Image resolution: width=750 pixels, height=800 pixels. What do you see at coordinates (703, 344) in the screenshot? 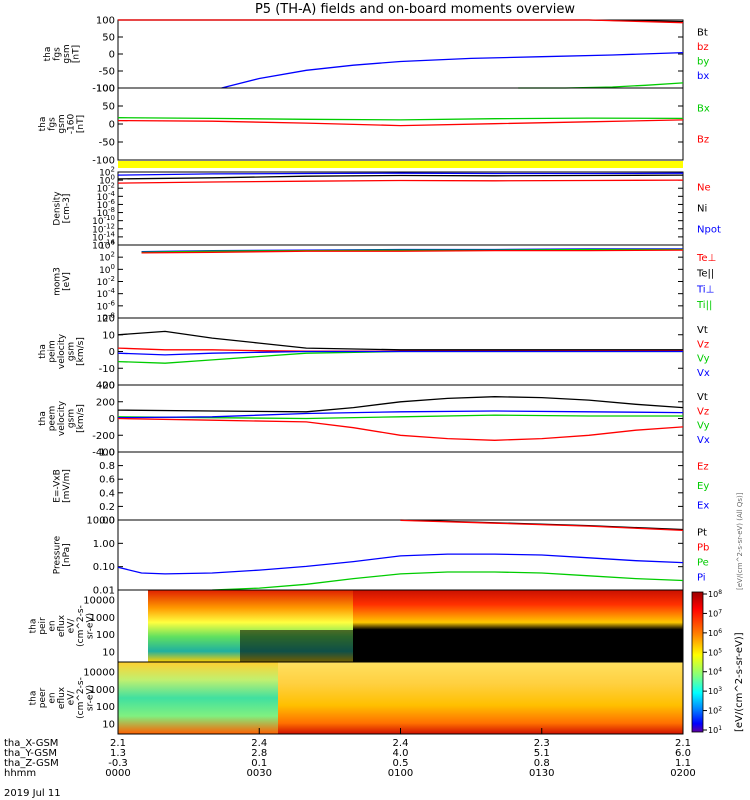
I see `legend-Vz: Vz` at bounding box center [703, 344].